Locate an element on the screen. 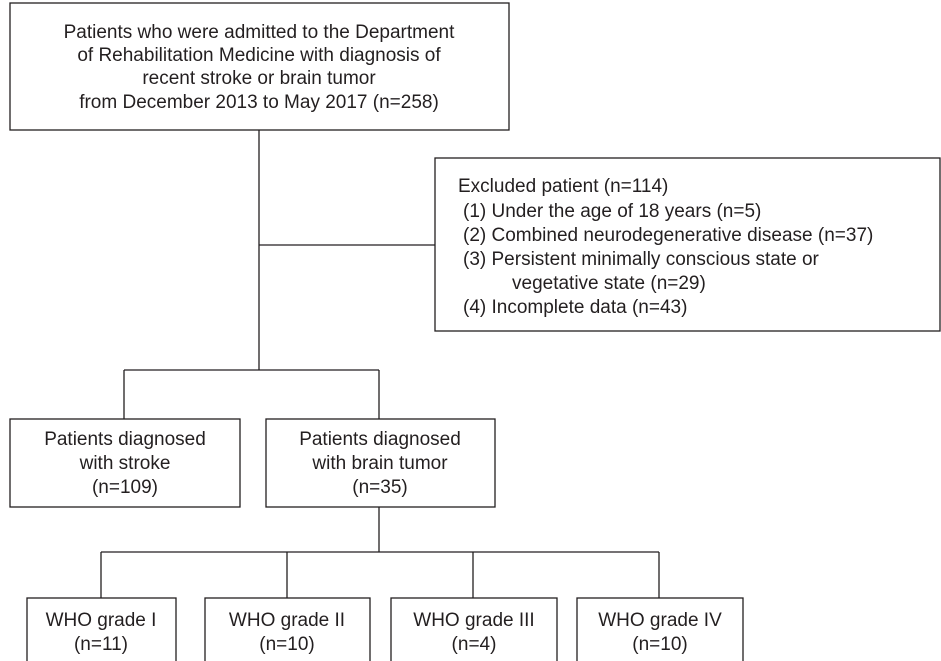  node-text: (n=4) is located at coordinates (474, 644).